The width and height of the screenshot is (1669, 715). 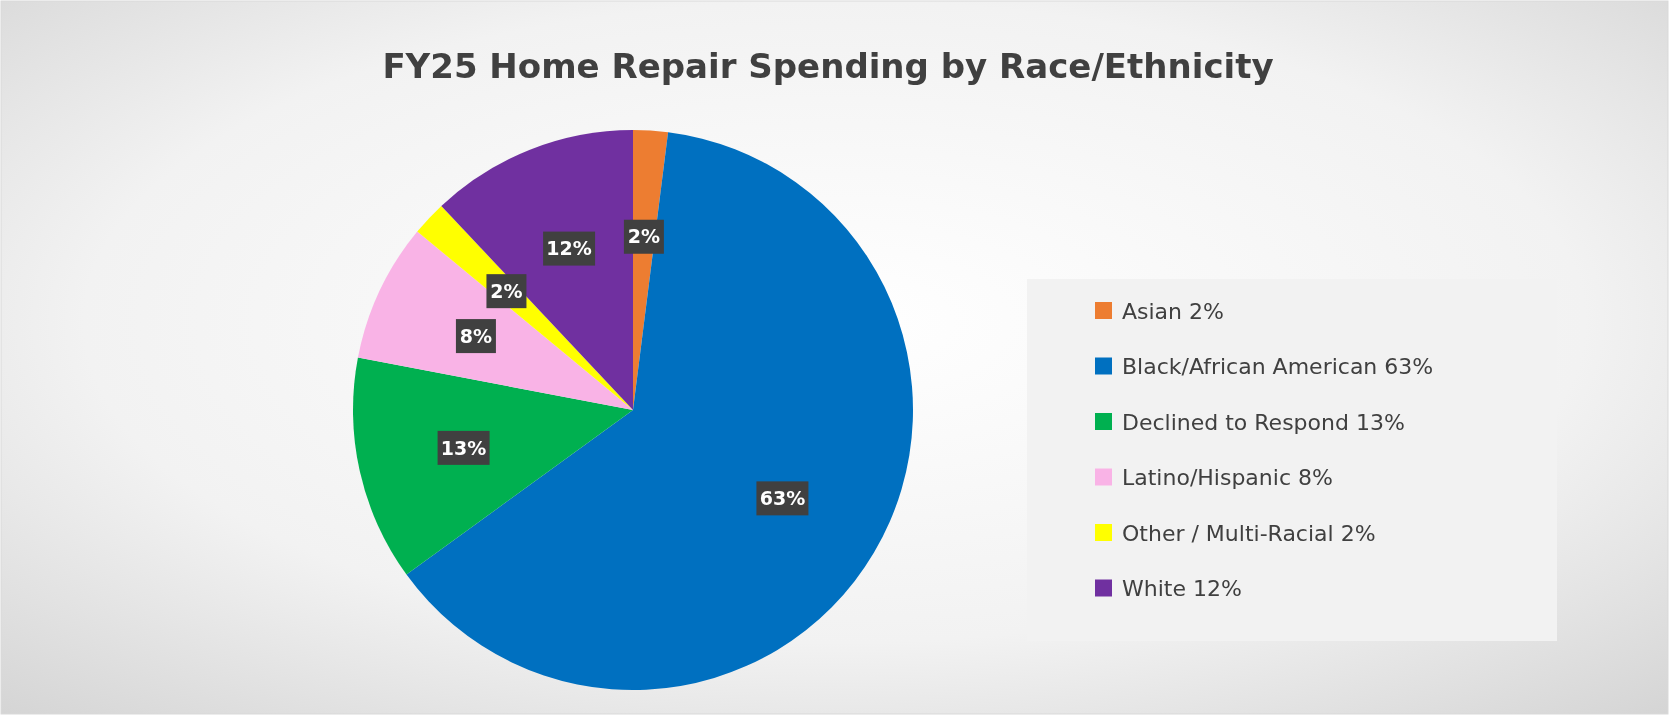 I want to click on data-label: 63%, so click(x=782, y=498).